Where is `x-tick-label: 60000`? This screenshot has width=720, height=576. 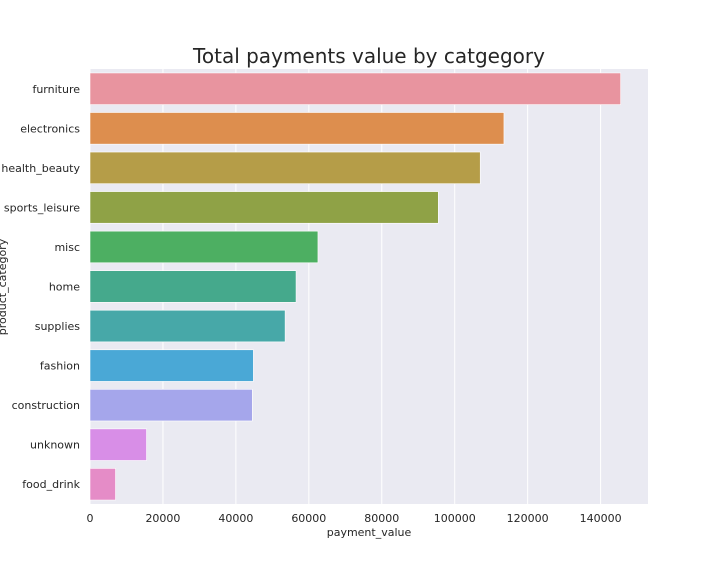
x-tick-label: 60000 is located at coordinates (308, 518).